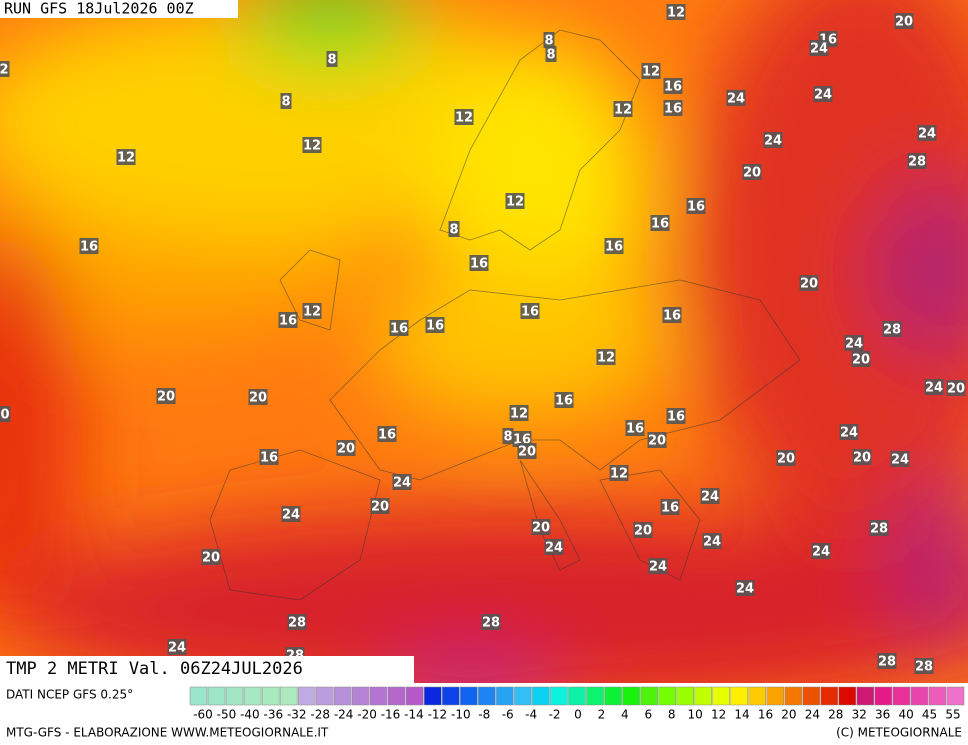  Describe the element at coordinates (812, 715) in the screenshot. I see `scale-label: 24` at that location.